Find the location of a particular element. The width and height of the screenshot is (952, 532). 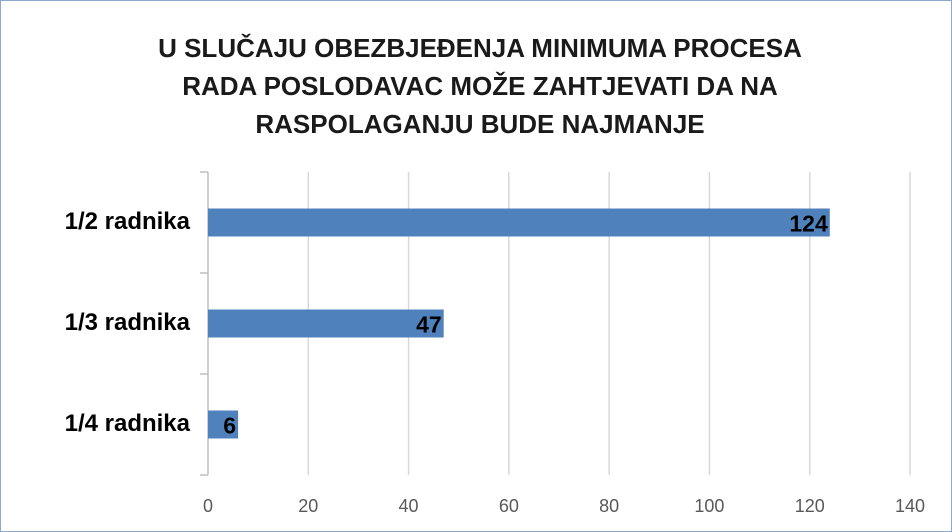

x-tick-label: 140 is located at coordinates (910, 506).